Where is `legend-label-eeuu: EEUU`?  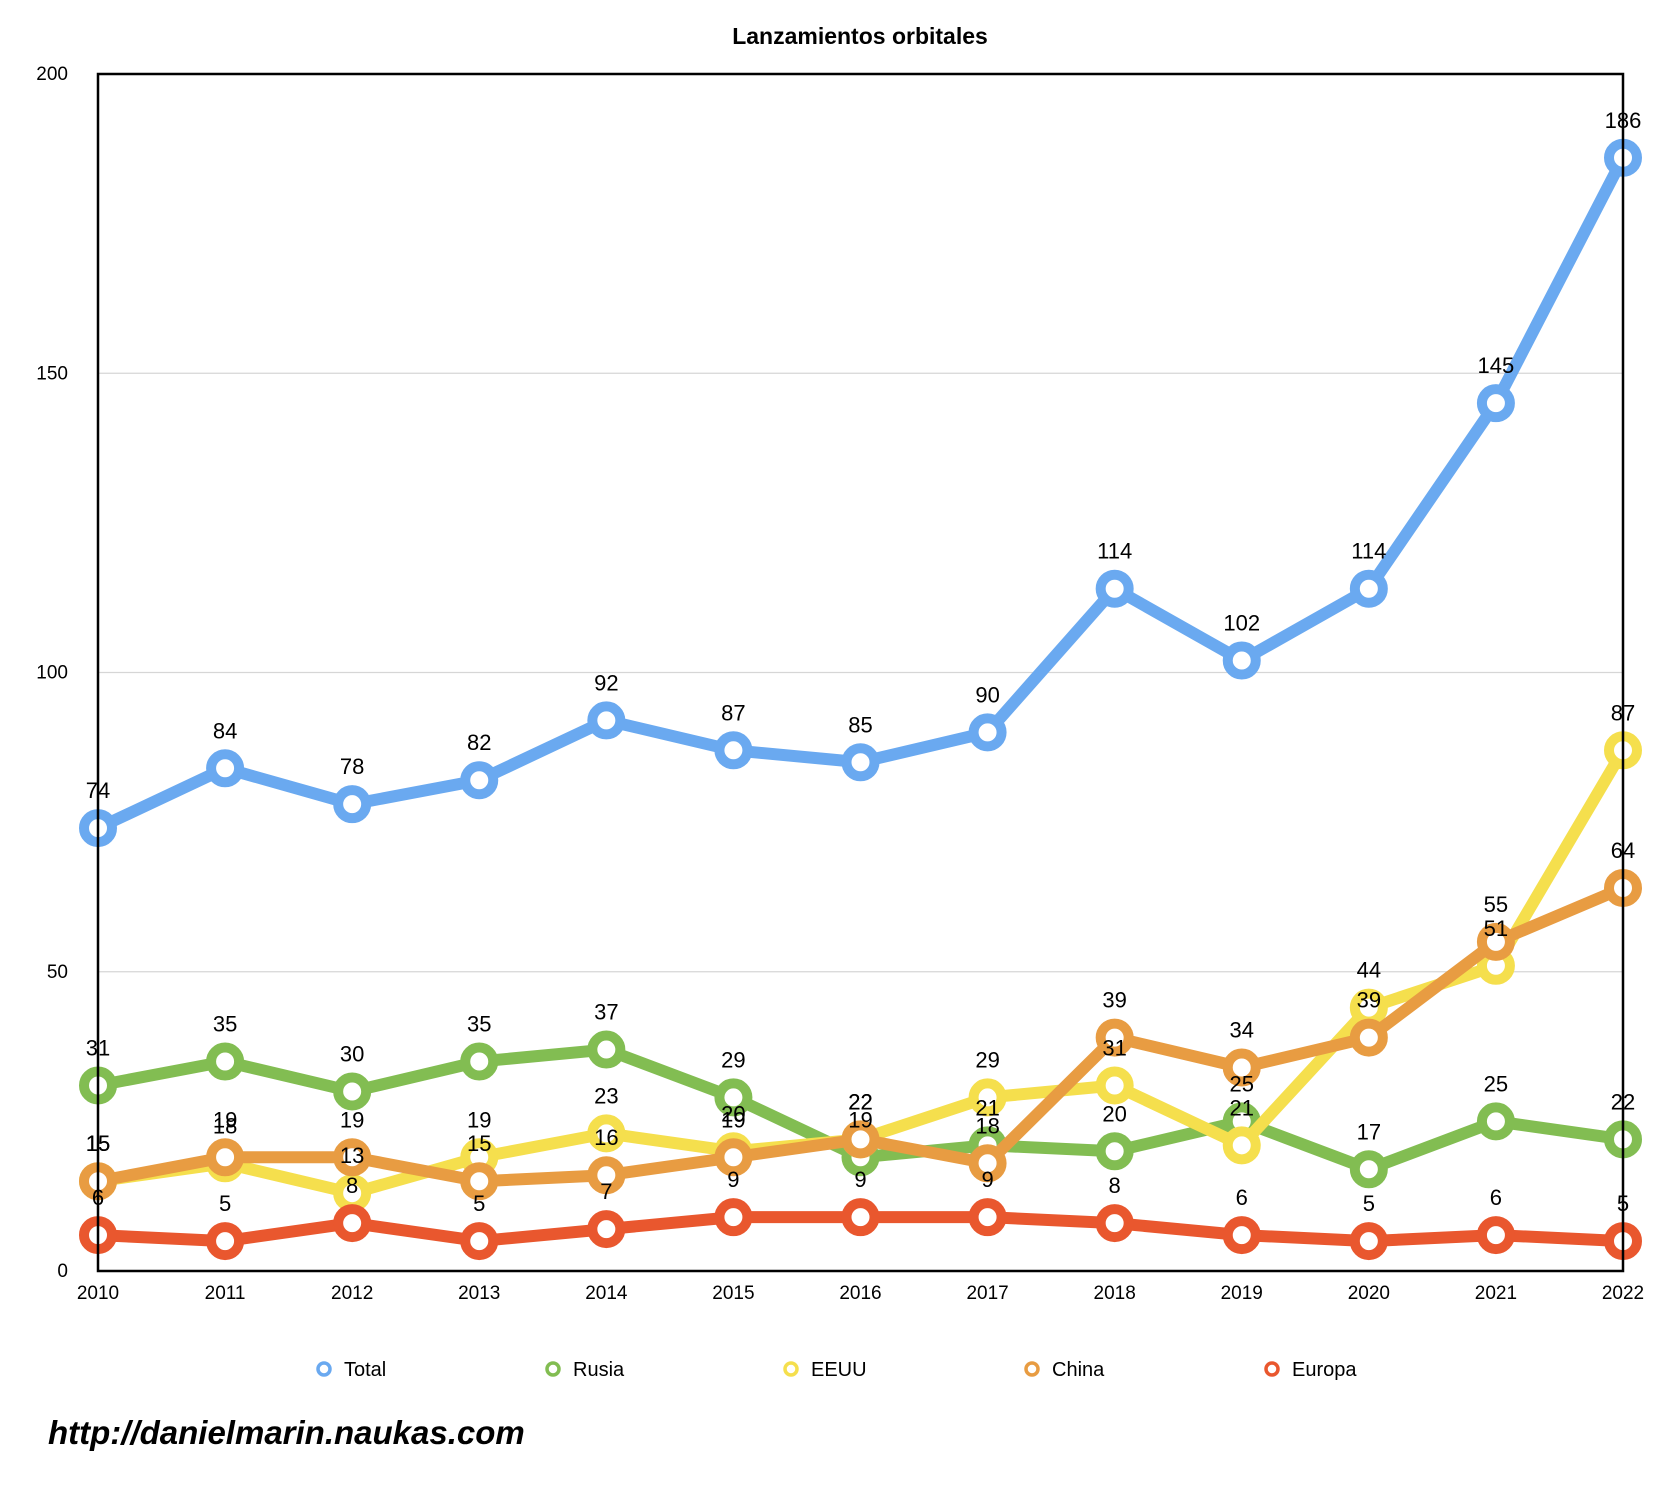 legend-label-eeuu: EEUU is located at coordinates (839, 1370).